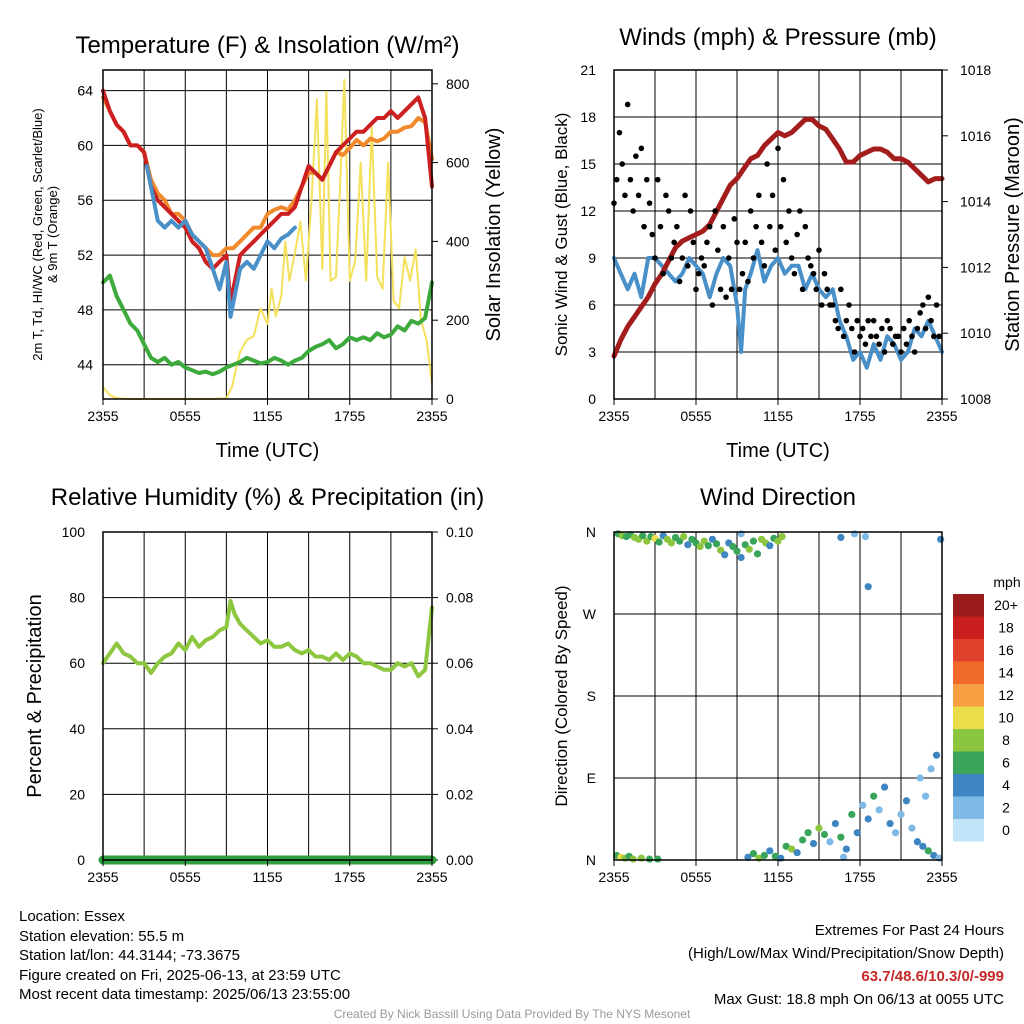 Image resolution: width=1024 pixels, height=1024 pixels. What do you see at coordinates (102, 936) in the screenshot?
I see `elevation-text: Station elevation: 55.5 m` at bounding box center [102, 936].